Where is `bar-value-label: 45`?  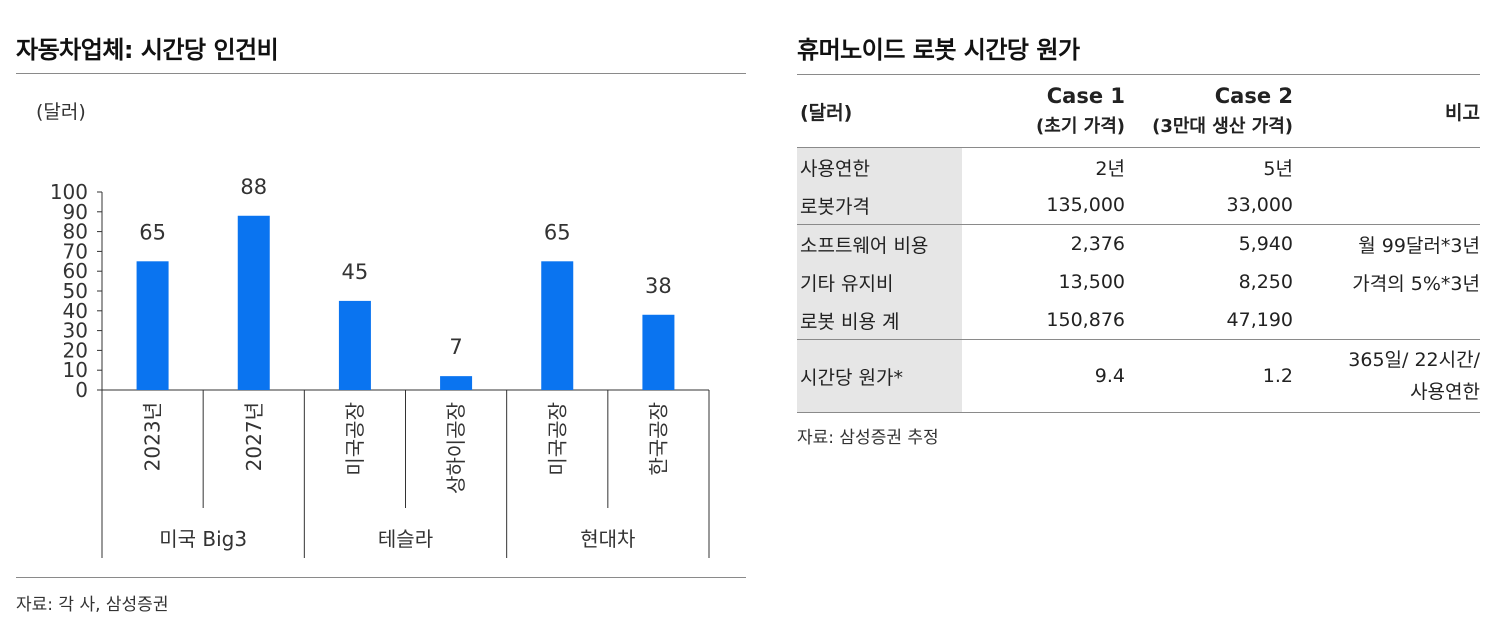
bar-value-label: 45 is located at coordinates (355, 272).